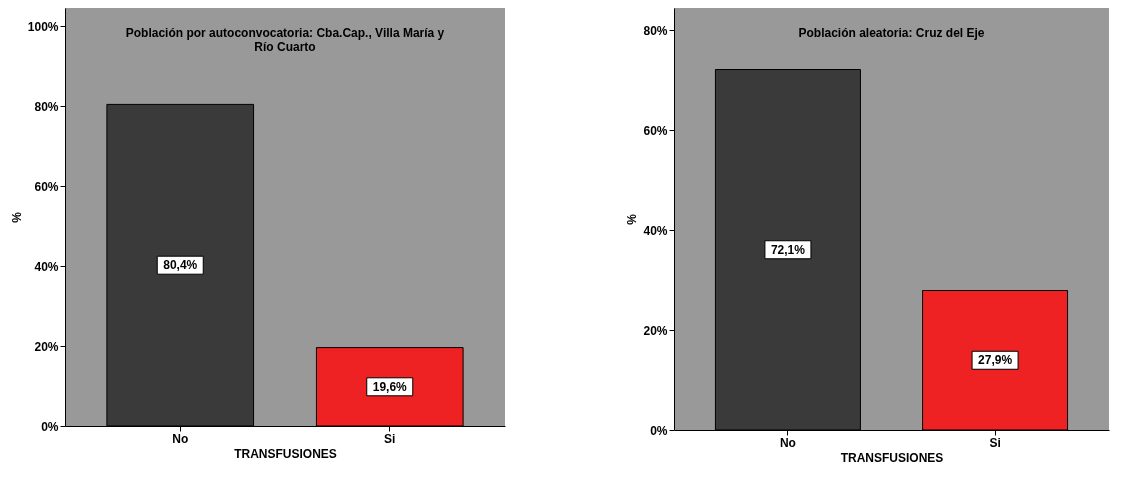 Image resolution: width=1144 pixels, height=485 pixels. What do you see at coordinates (995, 360) in the screenshot?
I see `data-label: 27,9%` at bounding box center [995, 360].